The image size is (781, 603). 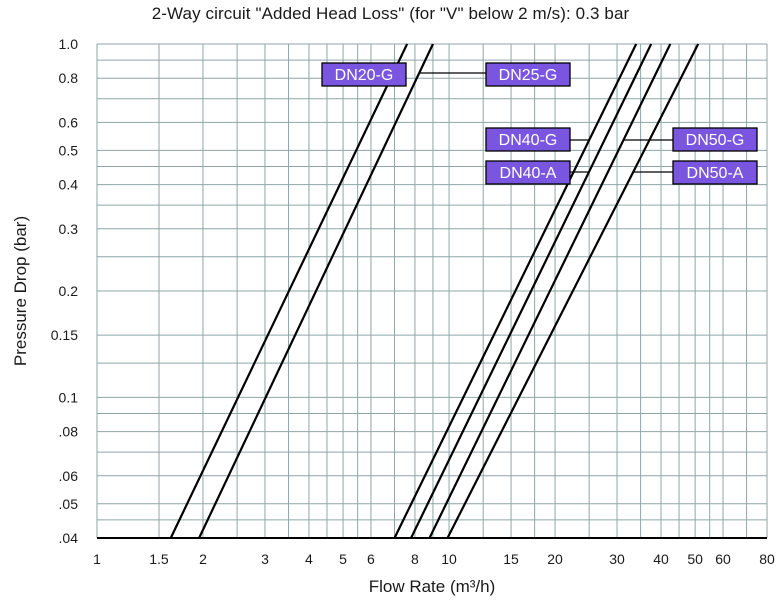 What do you see at coordinates (69, 432) in the screenshot?
I see `y-tick-label: .08` at bounding box center [69, 432].